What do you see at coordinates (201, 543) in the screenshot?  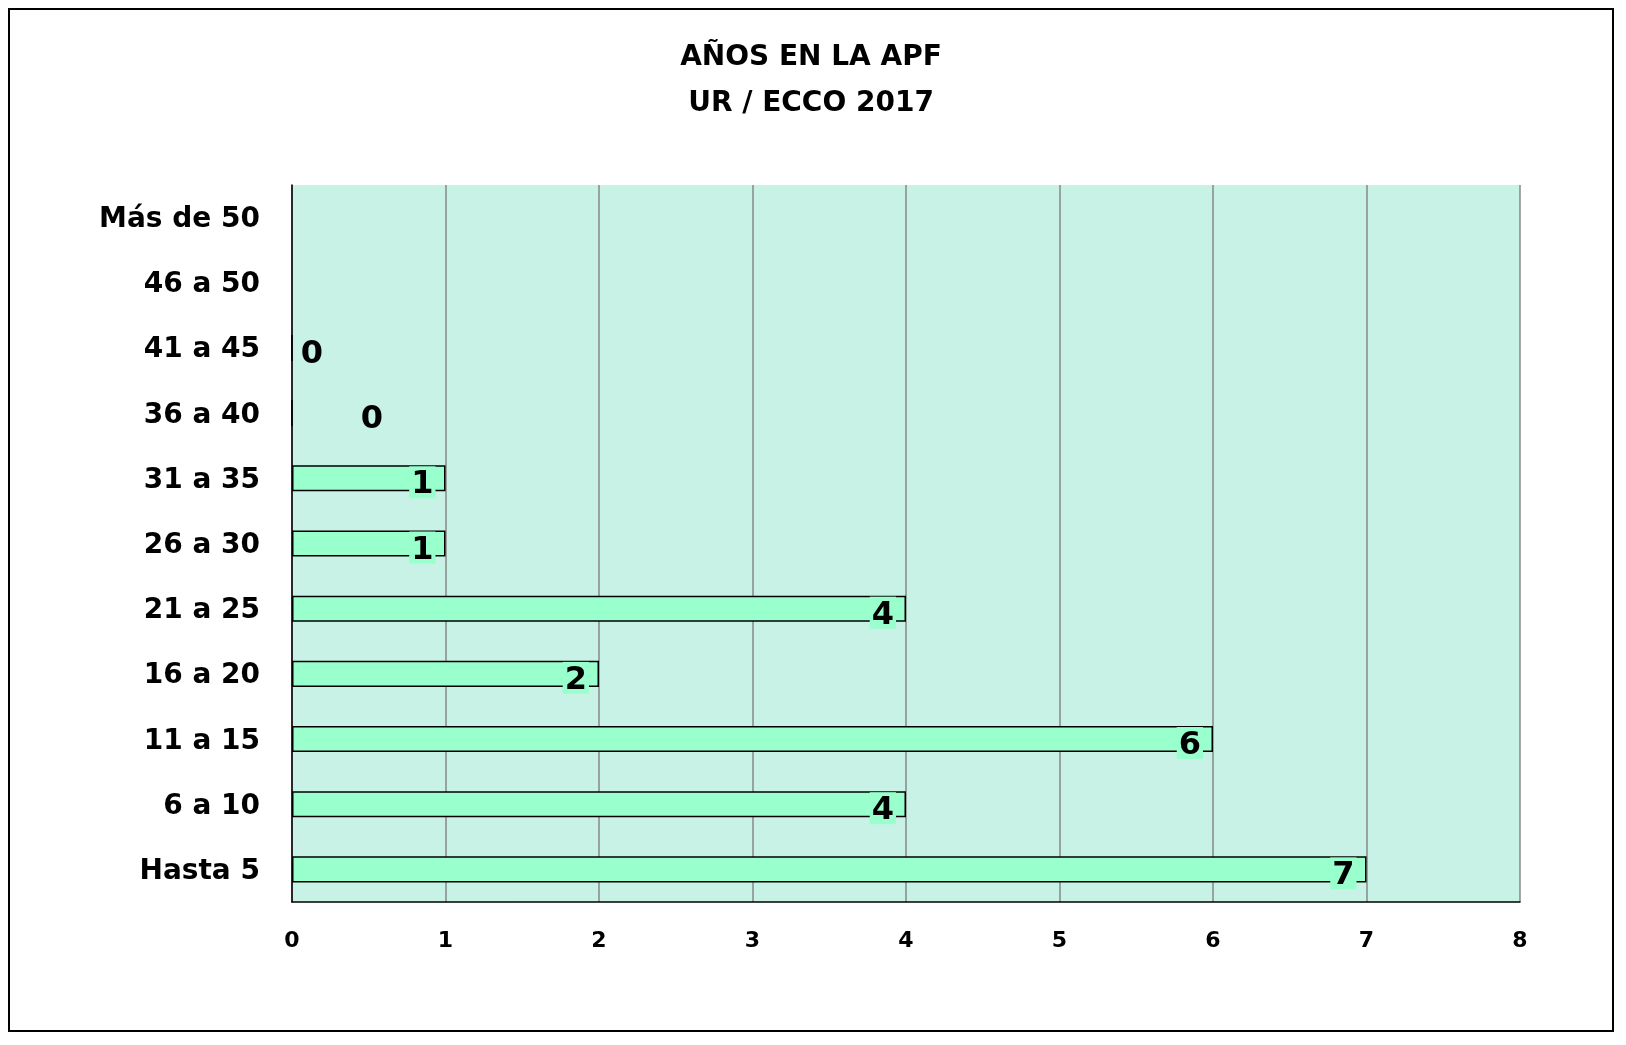 I see `y-tick-label: 26 a 30` at bounding box center [201, 543].